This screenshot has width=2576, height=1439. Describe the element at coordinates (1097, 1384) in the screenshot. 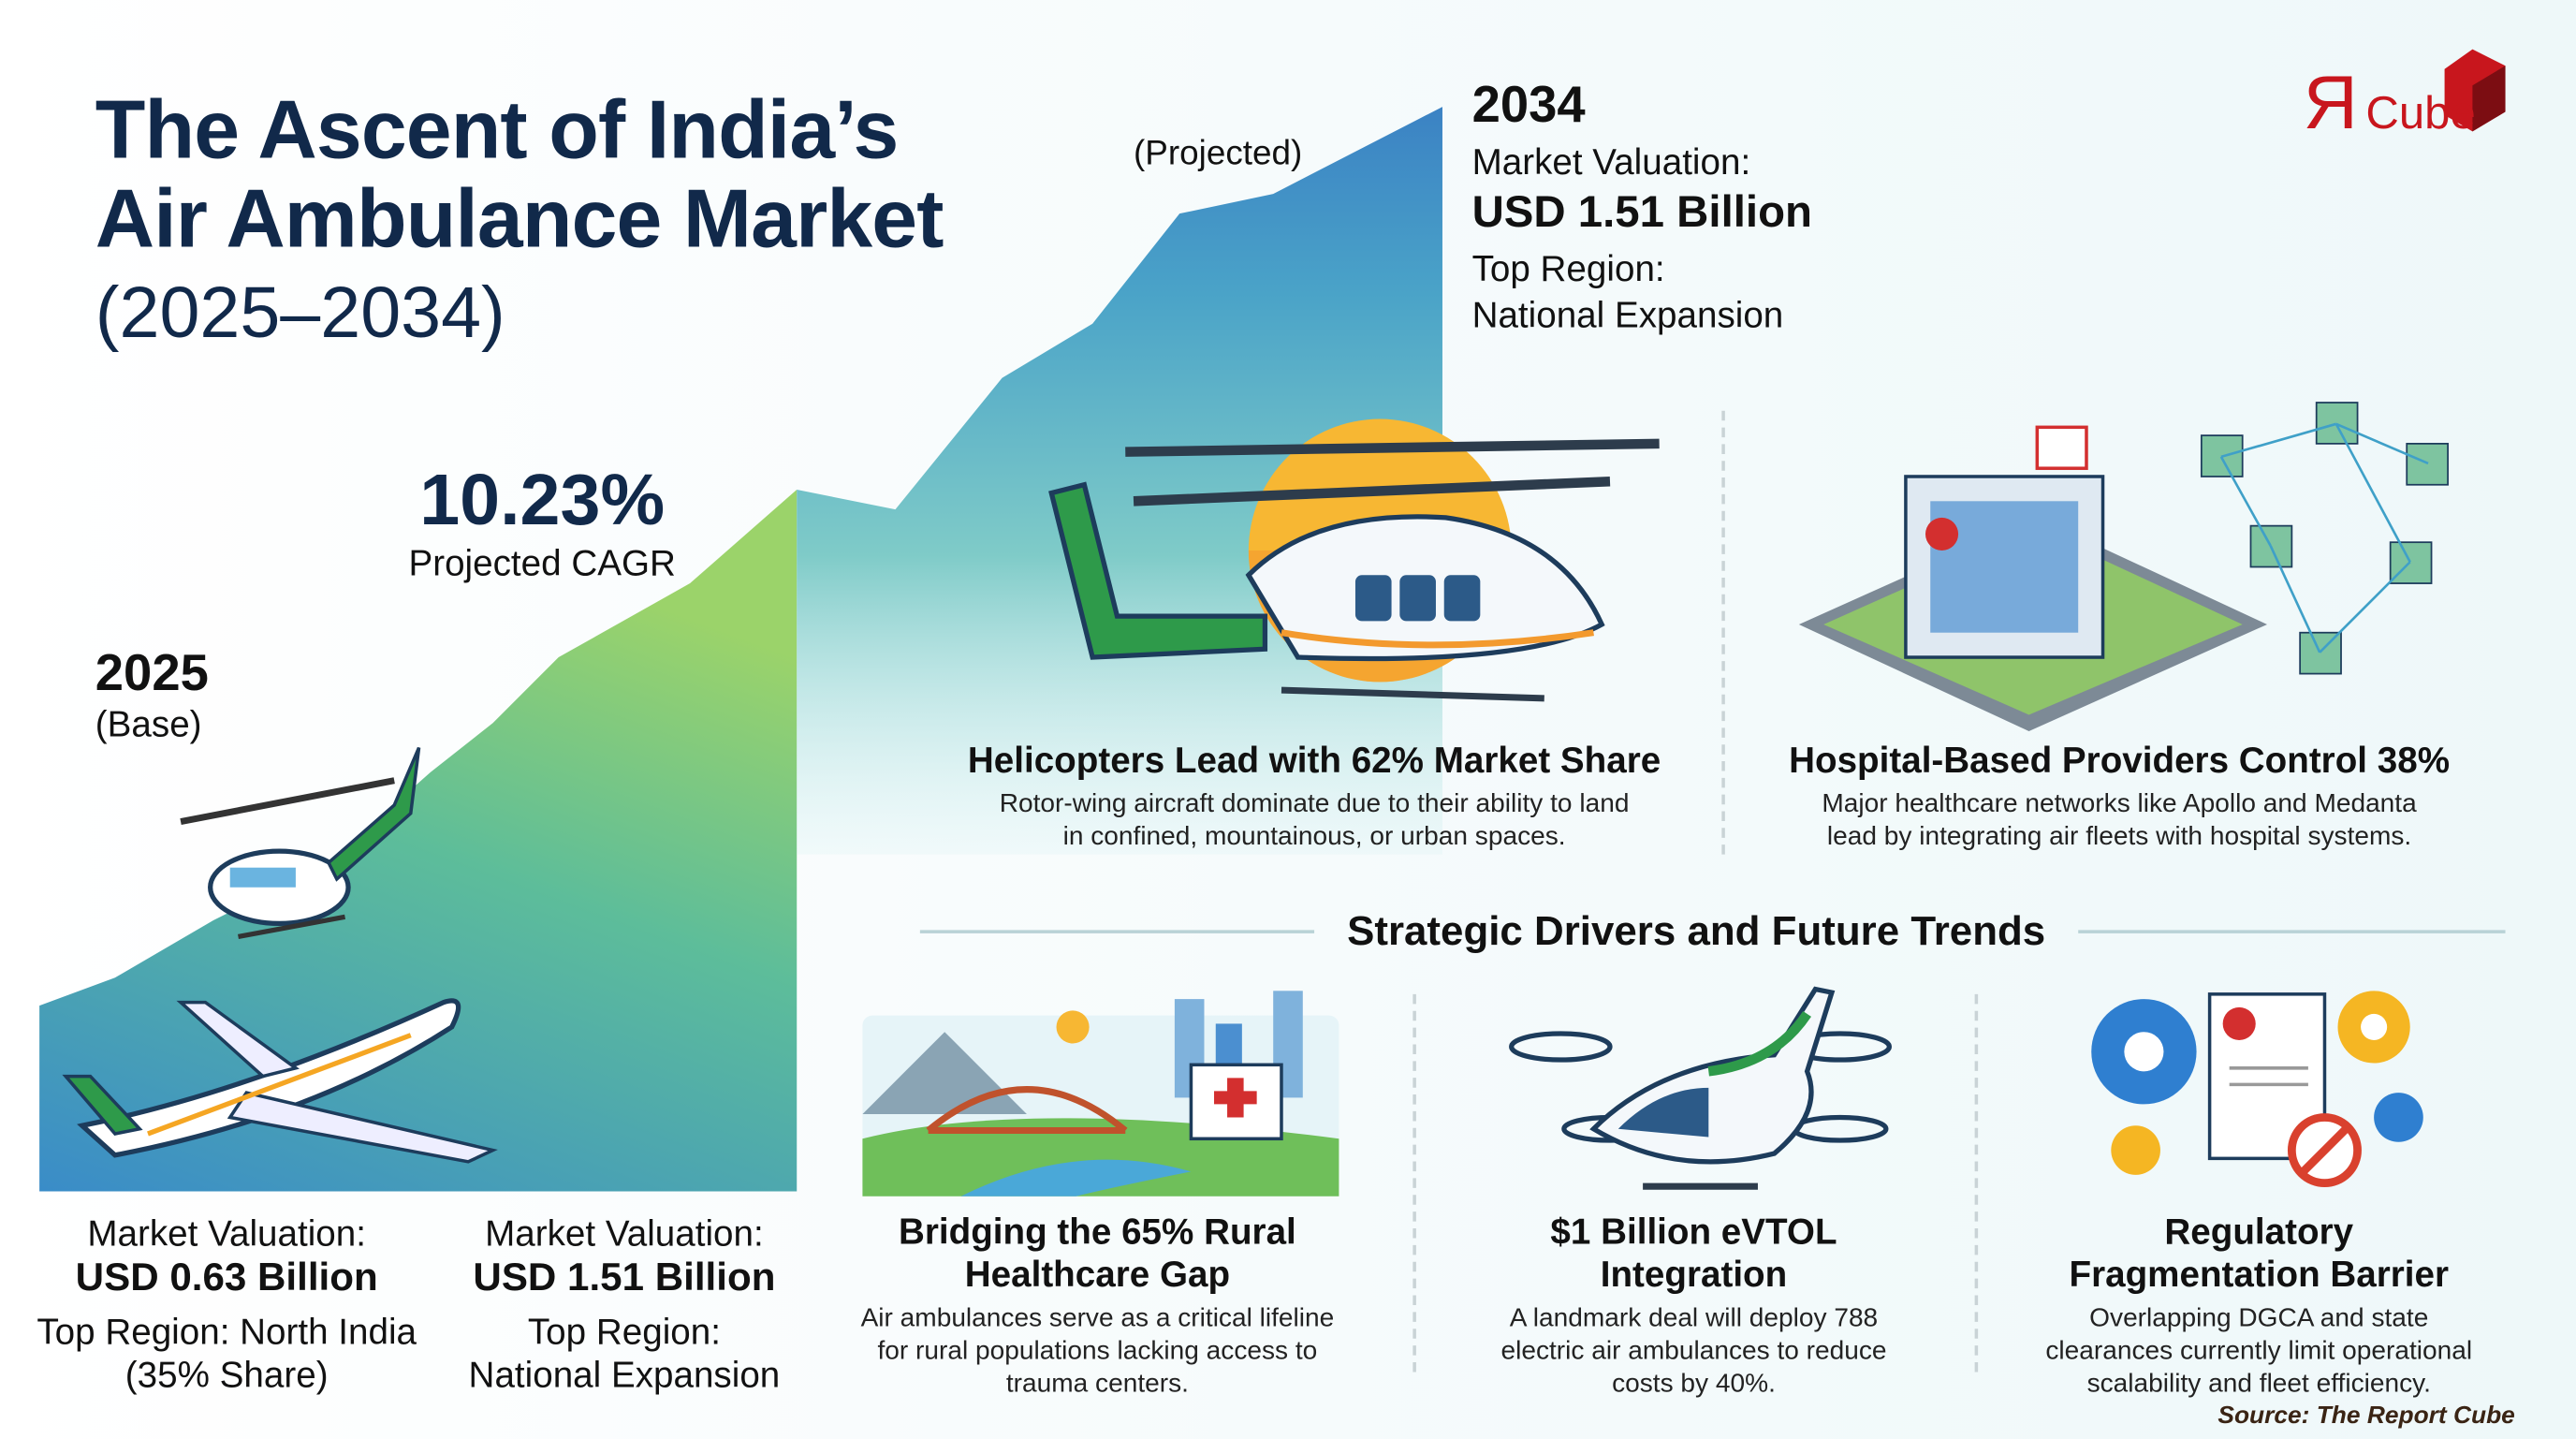

I see `driver-desc: trauma centers.` at that location.